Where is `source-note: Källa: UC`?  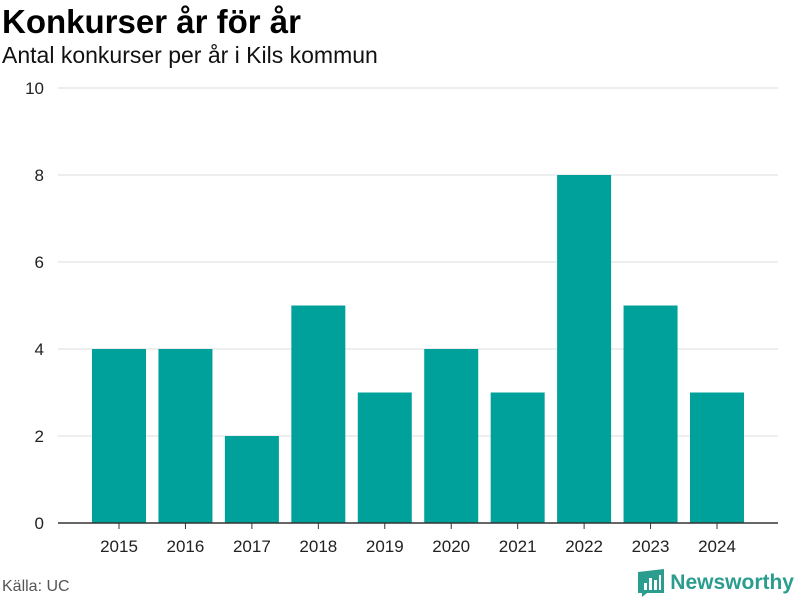 source-note: Källa: UC is located at coordinates (36, 586).